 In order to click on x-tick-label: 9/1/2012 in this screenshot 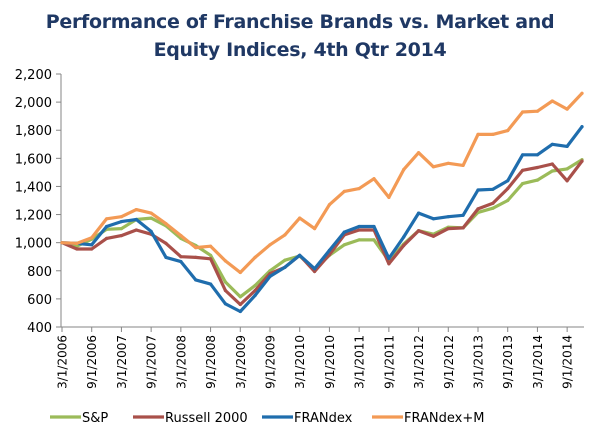, I will do `click(449, 362)`.